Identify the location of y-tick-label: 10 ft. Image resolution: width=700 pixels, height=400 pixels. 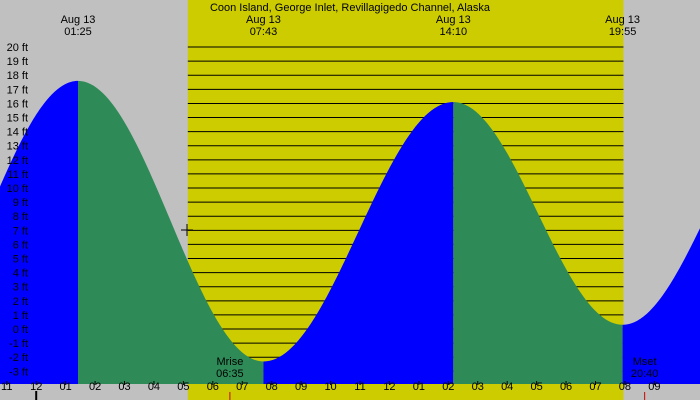
(17, 189).